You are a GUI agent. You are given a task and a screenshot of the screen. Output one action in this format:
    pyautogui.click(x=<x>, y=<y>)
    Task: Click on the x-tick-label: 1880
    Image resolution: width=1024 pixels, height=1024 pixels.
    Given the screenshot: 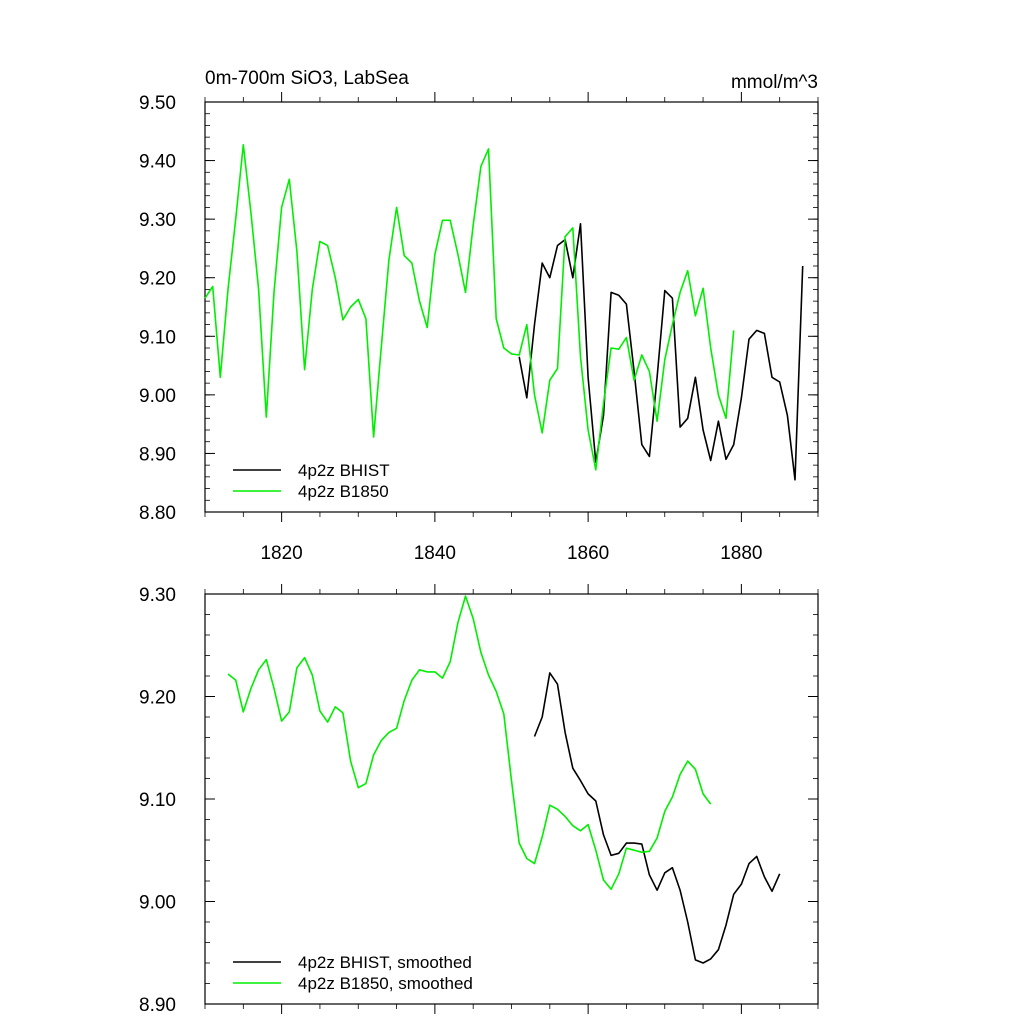 What is the action you would take?
    pyautogui.click(x=741, y=553)
    